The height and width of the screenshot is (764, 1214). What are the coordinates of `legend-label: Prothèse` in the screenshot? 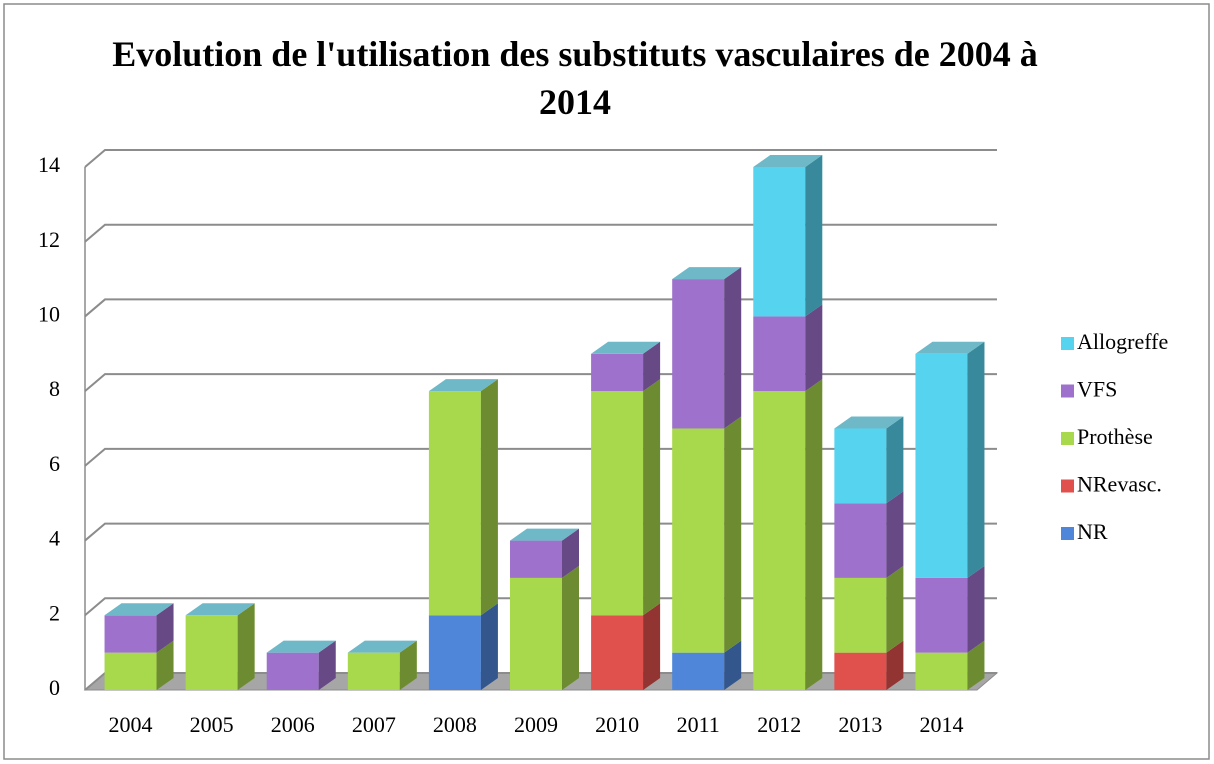 It's located at (1115, 436).